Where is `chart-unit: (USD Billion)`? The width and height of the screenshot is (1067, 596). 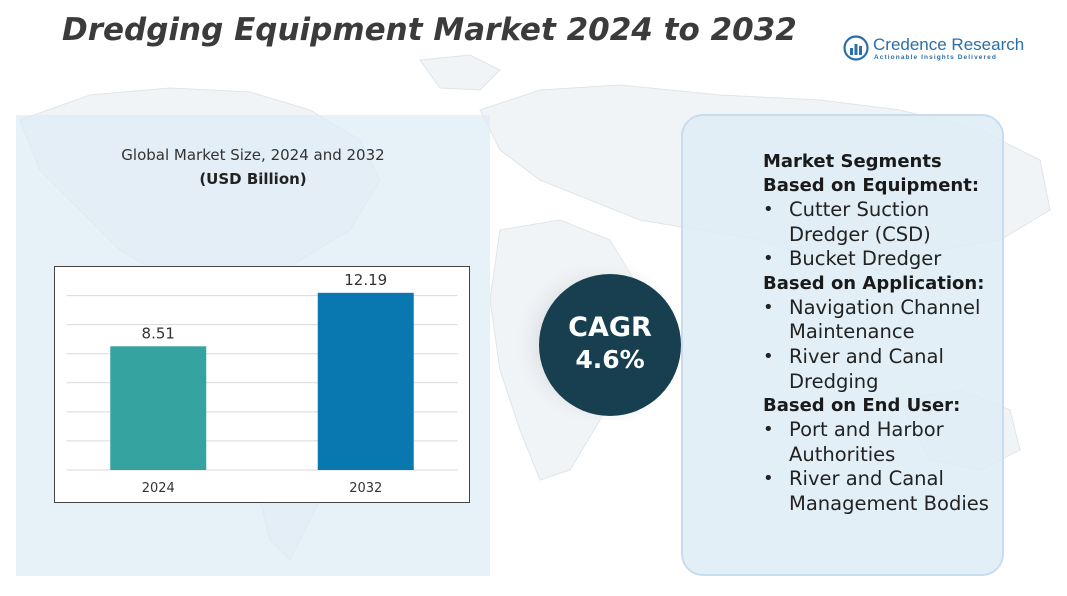
chart-unit: (USD Billion) is located at coordinates (253, 179).